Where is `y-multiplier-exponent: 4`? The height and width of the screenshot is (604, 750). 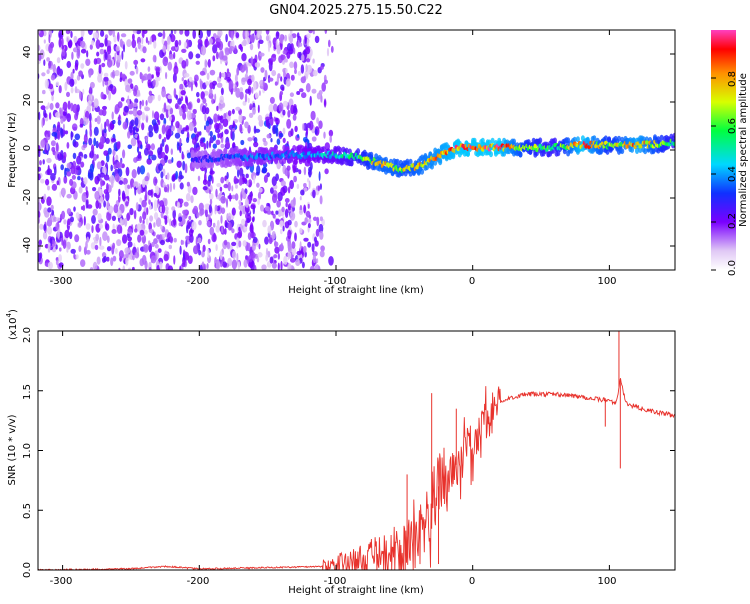 y-multiplier-exponent: 4 is located at coordinates (9, 314).